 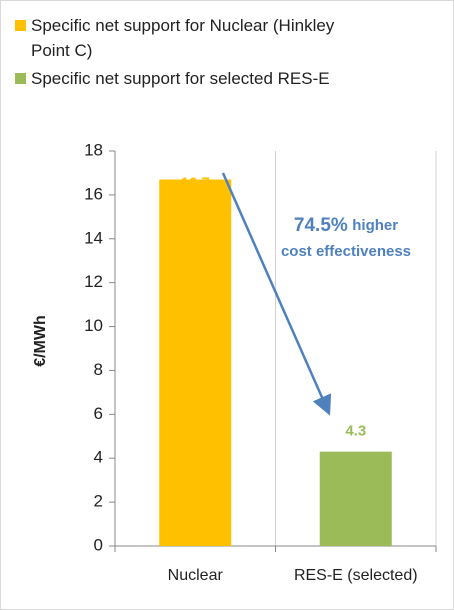 I want to click on legend-label: Specific net support for selected RES-E, so click(x=180, y=78).